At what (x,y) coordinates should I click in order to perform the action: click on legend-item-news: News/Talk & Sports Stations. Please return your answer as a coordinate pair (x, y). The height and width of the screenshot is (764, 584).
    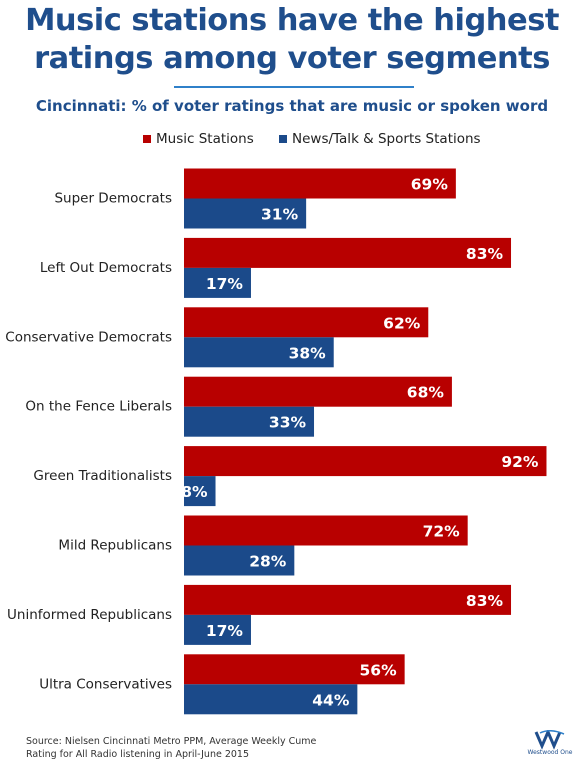
    Looking at the image, I should click on (380, 139).